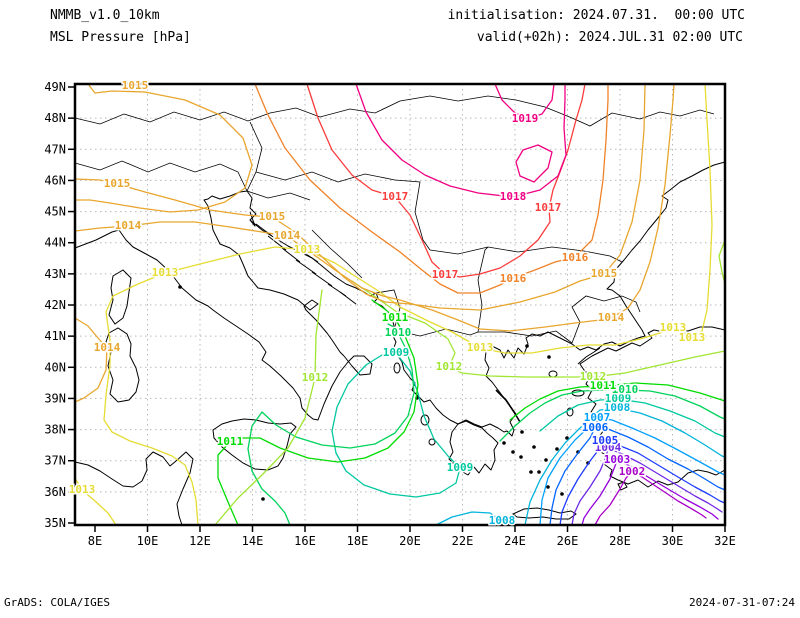 The height and width of the screenshot is (618, 800). Describe the element at coordinates (57, 602) in the screenshot. I see `grads-credit: GrADS: COLA/IGES` at that location.